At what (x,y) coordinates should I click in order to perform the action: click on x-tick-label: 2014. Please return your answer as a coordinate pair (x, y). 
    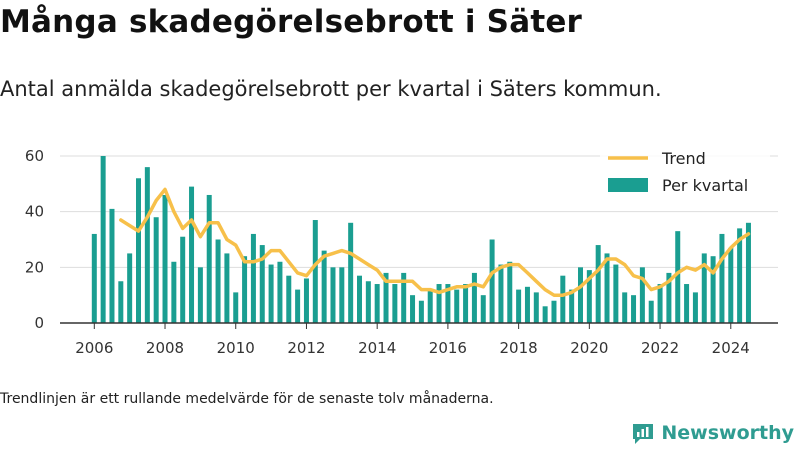
    Looking at the image, I should click on (377, 348).